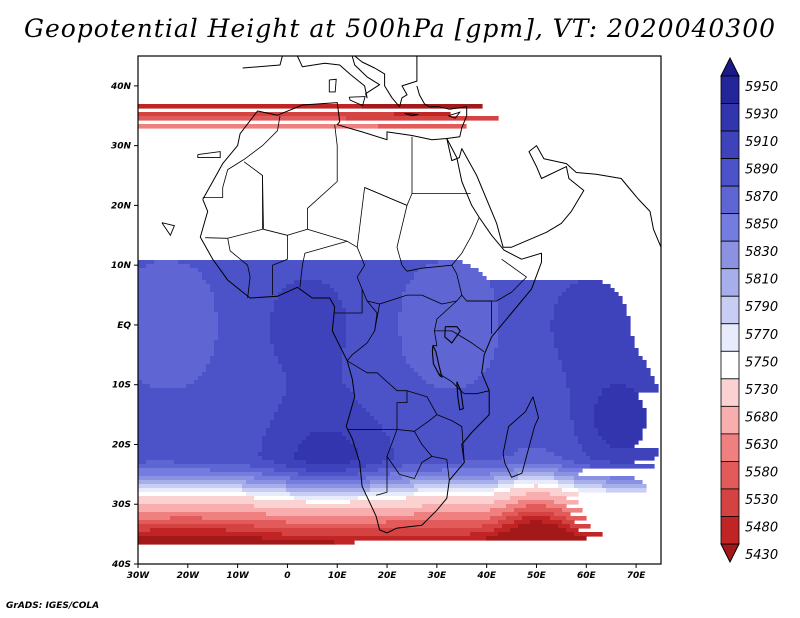 This screenshot has width=800, height=618. What do you see at coordinates (311, 77) in the screenshot?
I see `europe-coastline` at bounding box center [311, 77].